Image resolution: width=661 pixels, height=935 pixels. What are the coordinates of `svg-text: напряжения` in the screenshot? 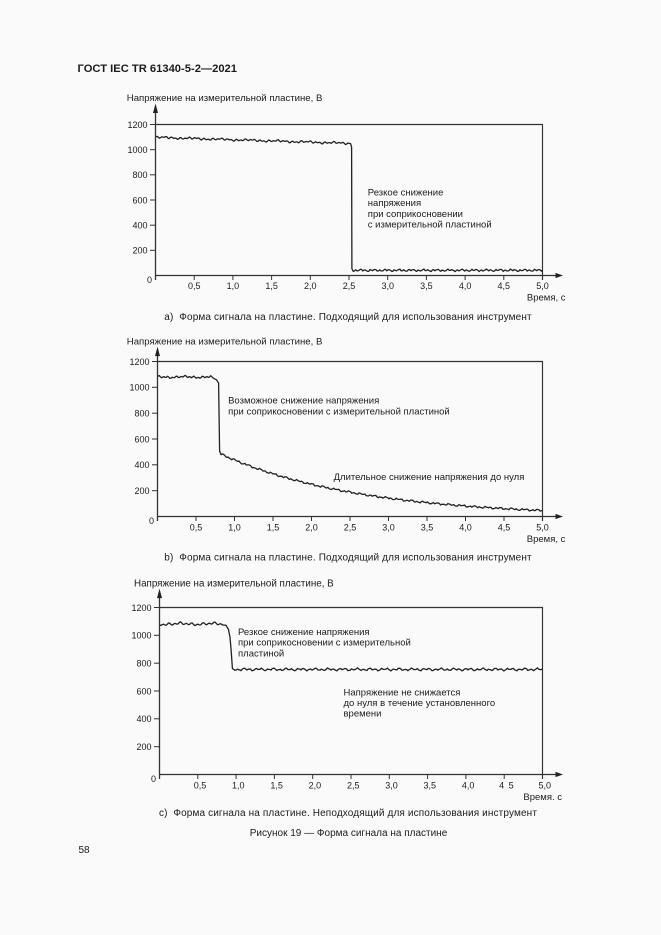 It's located at (394, 203).